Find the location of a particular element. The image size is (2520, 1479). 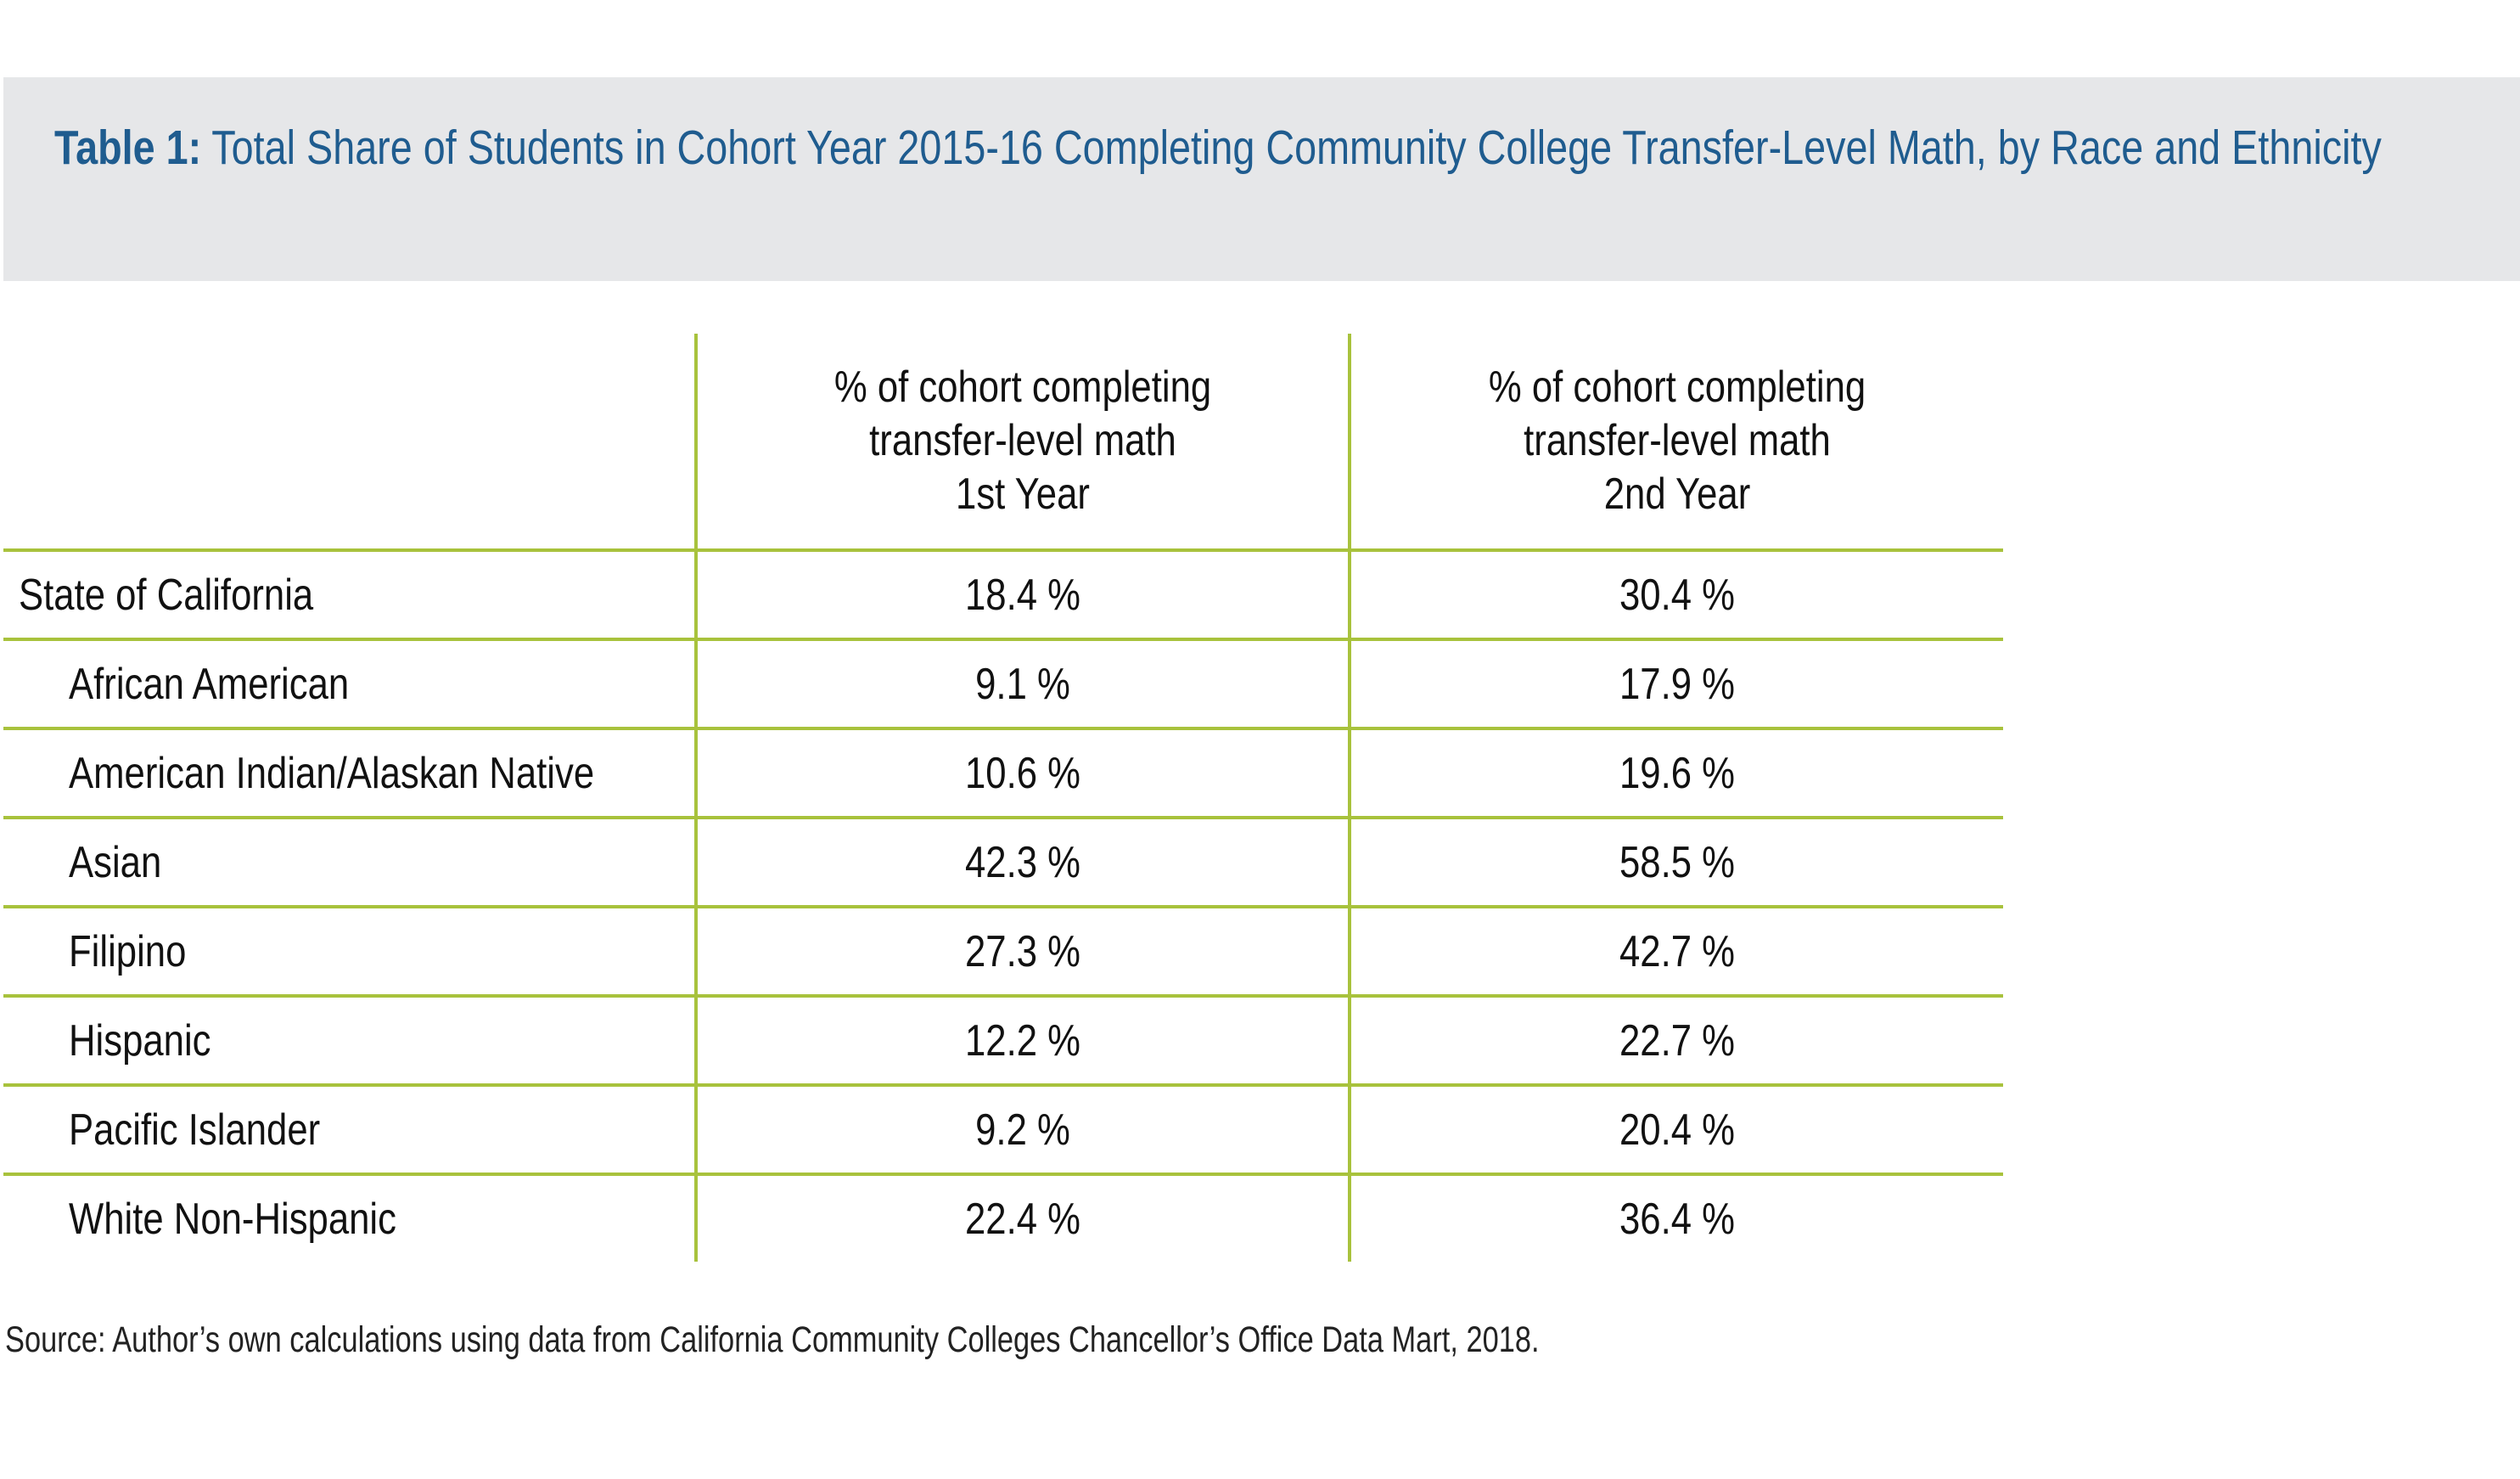

cell-2nd-year: 42.7 % is located at coordinates (1676, 952).